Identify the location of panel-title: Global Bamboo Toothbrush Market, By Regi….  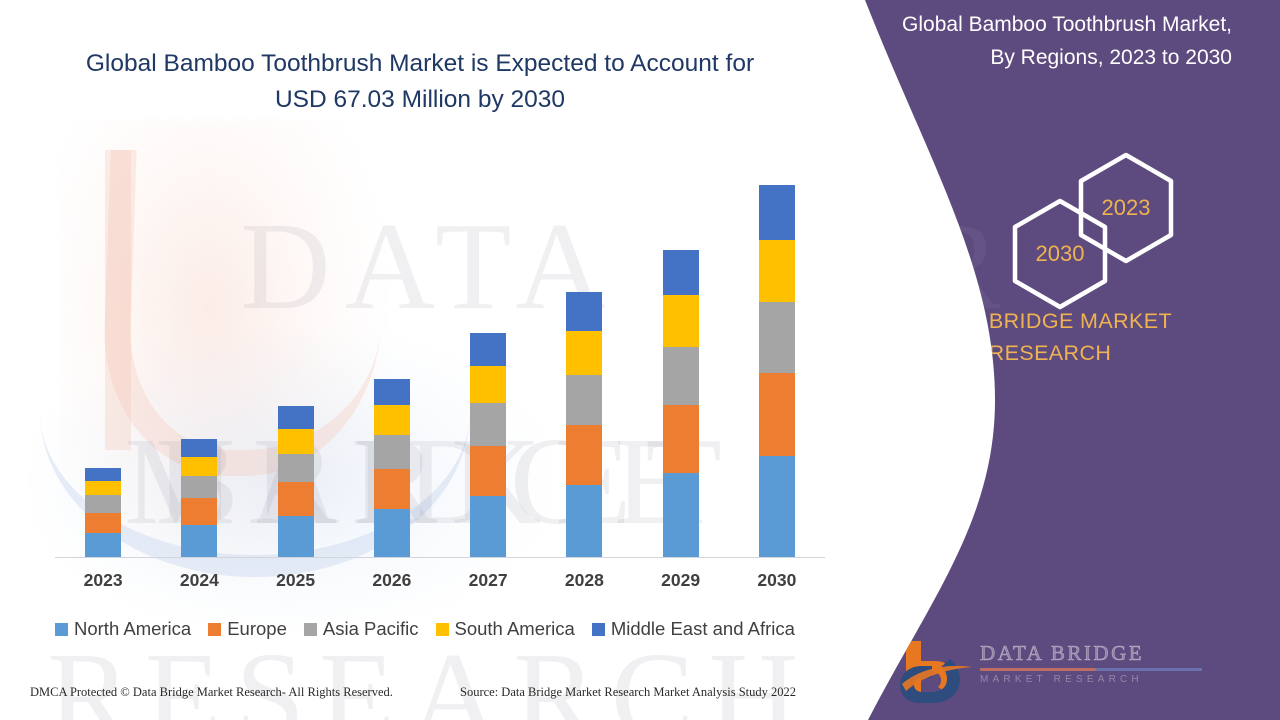
(1046, 41).